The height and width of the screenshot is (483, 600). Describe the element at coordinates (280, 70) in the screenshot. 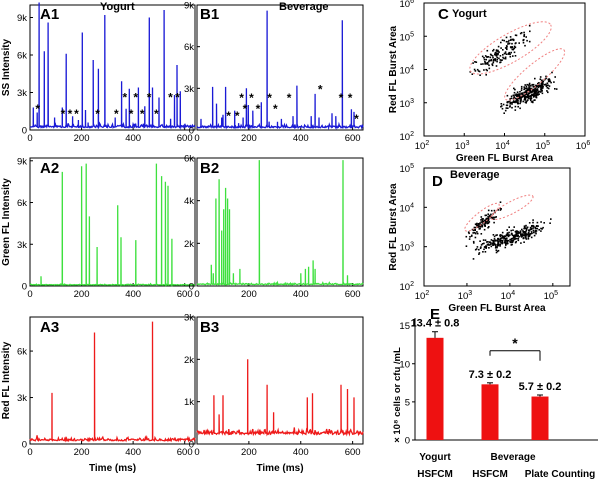

I see `signal-trace-blue` at that location.